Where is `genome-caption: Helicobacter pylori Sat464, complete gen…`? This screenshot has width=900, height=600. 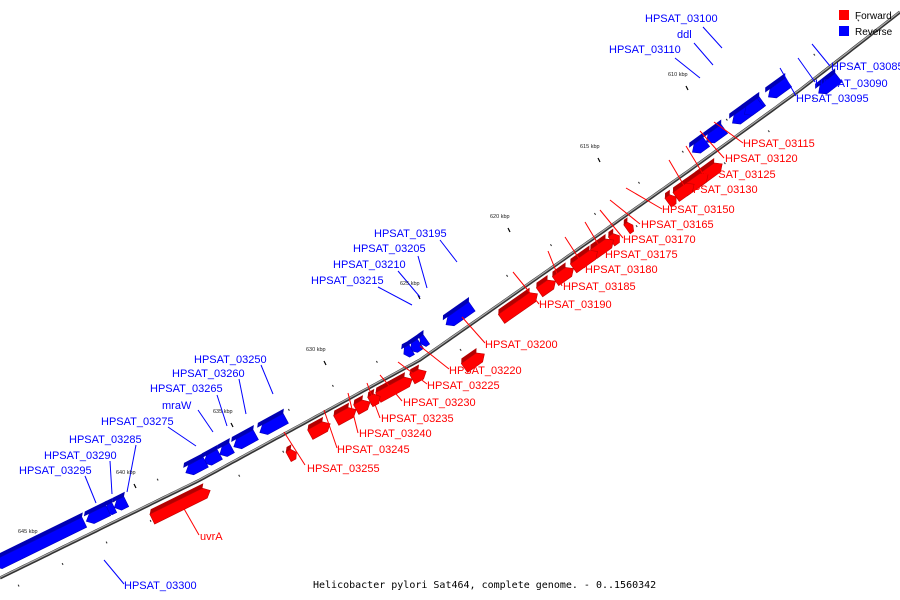
genome-caption: Helicobacter pylori Sat464, complete gen… is located at coordinates (484, 585).